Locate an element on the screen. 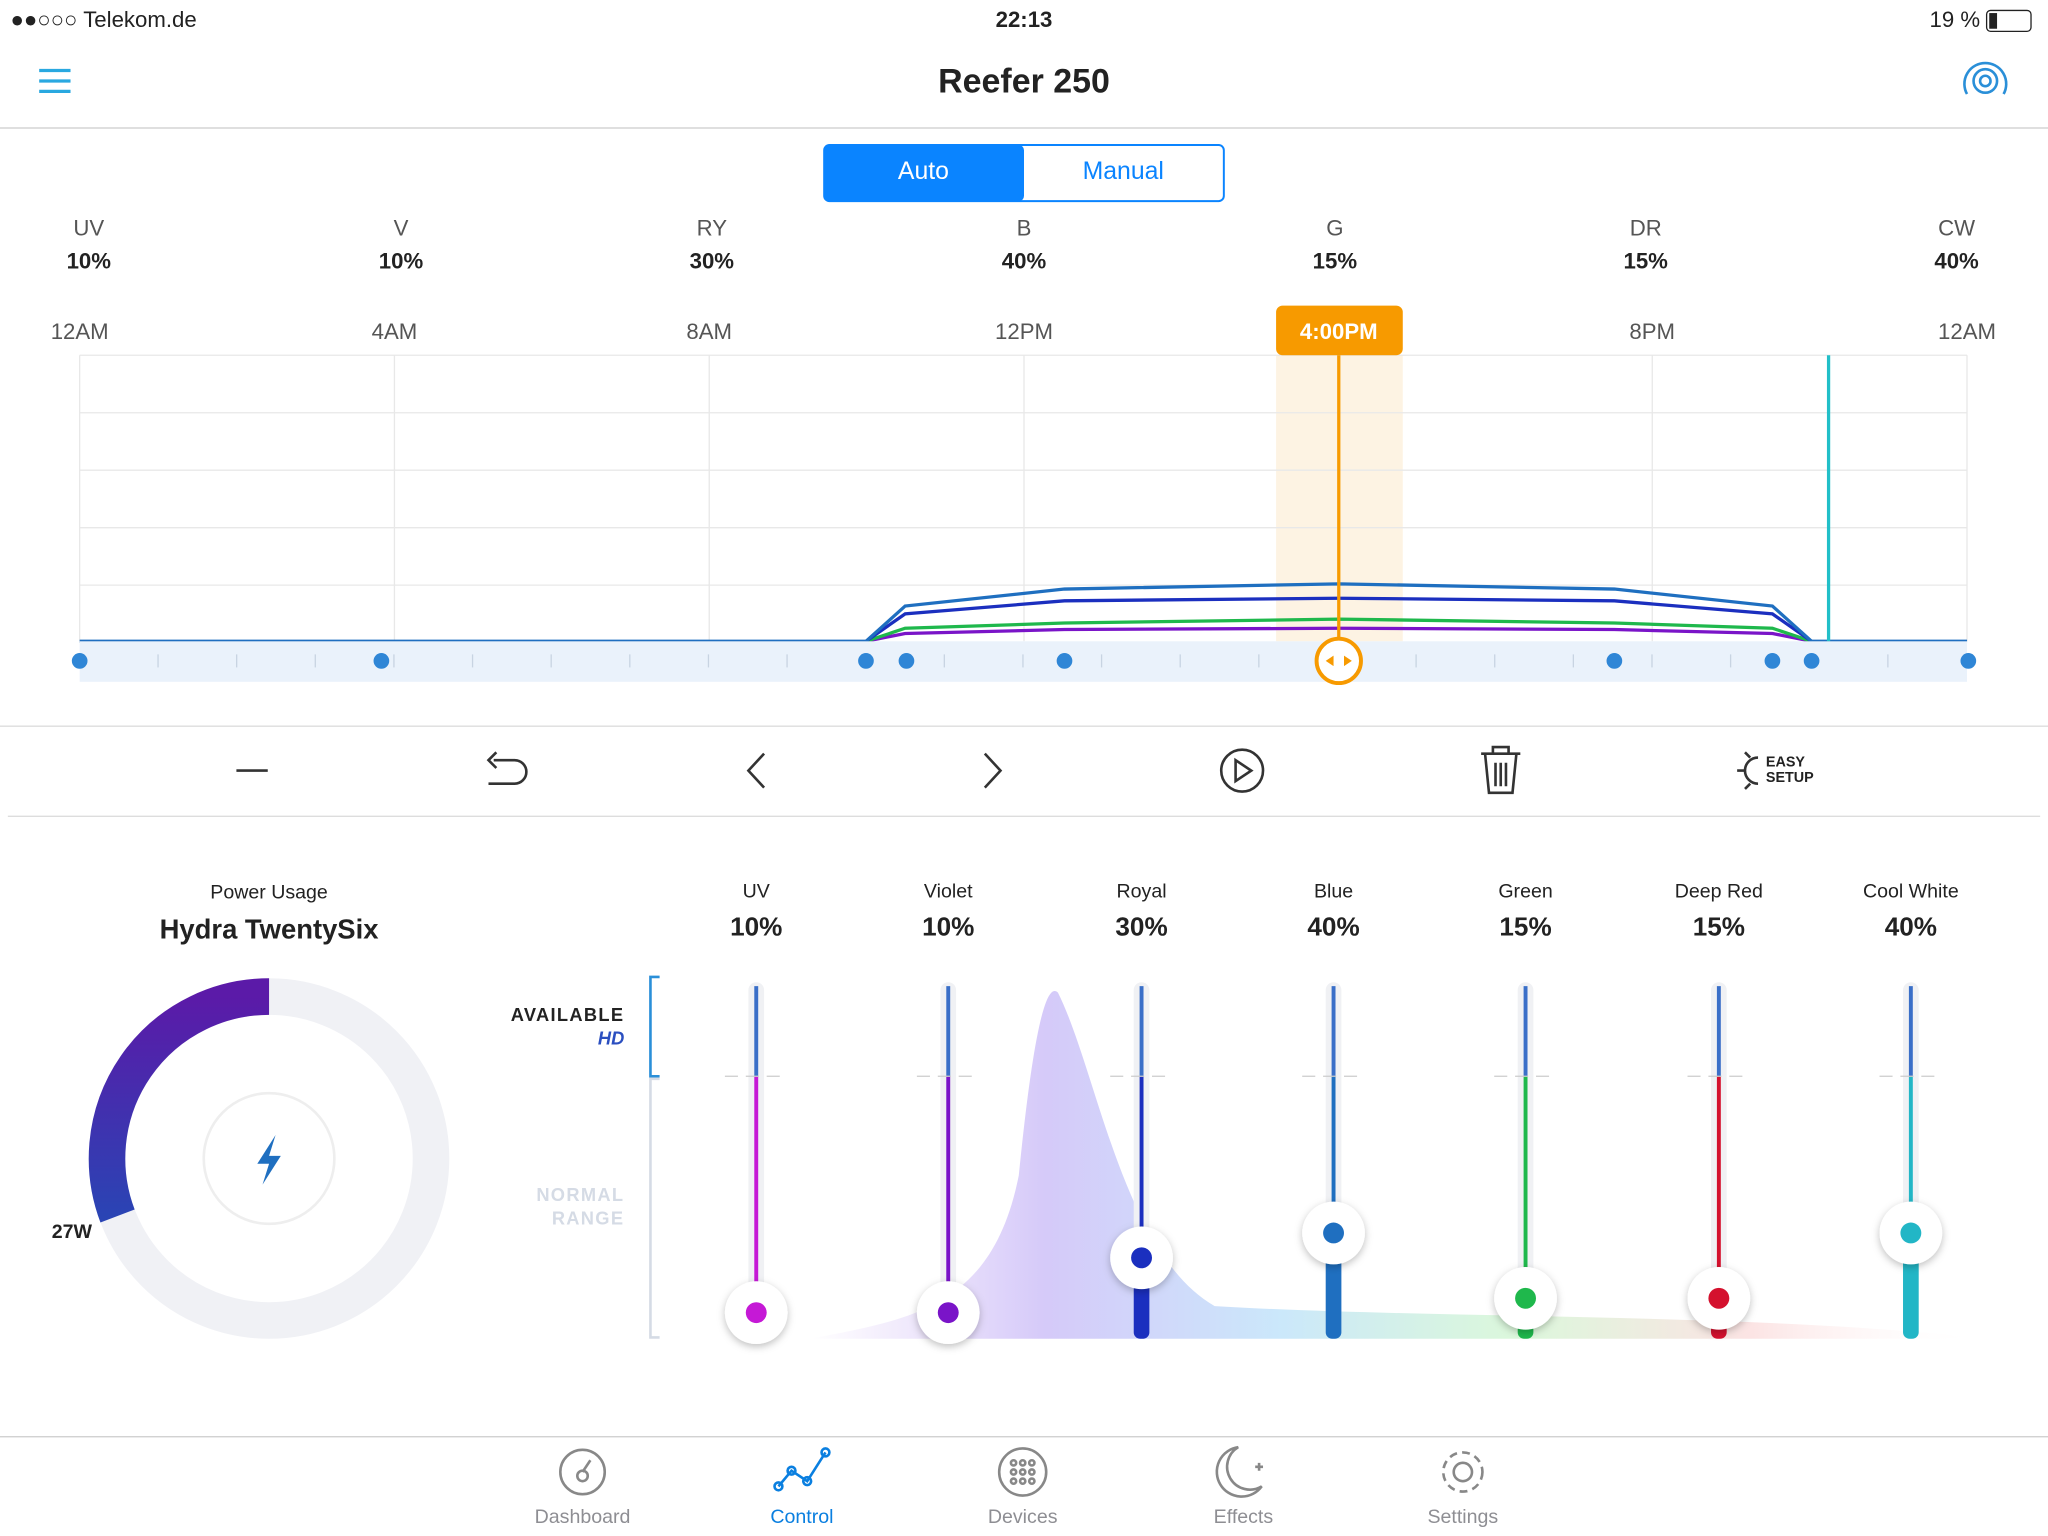 The image size is (2048, 1536). hd-label: HD is located at coordinates (611, 1038).